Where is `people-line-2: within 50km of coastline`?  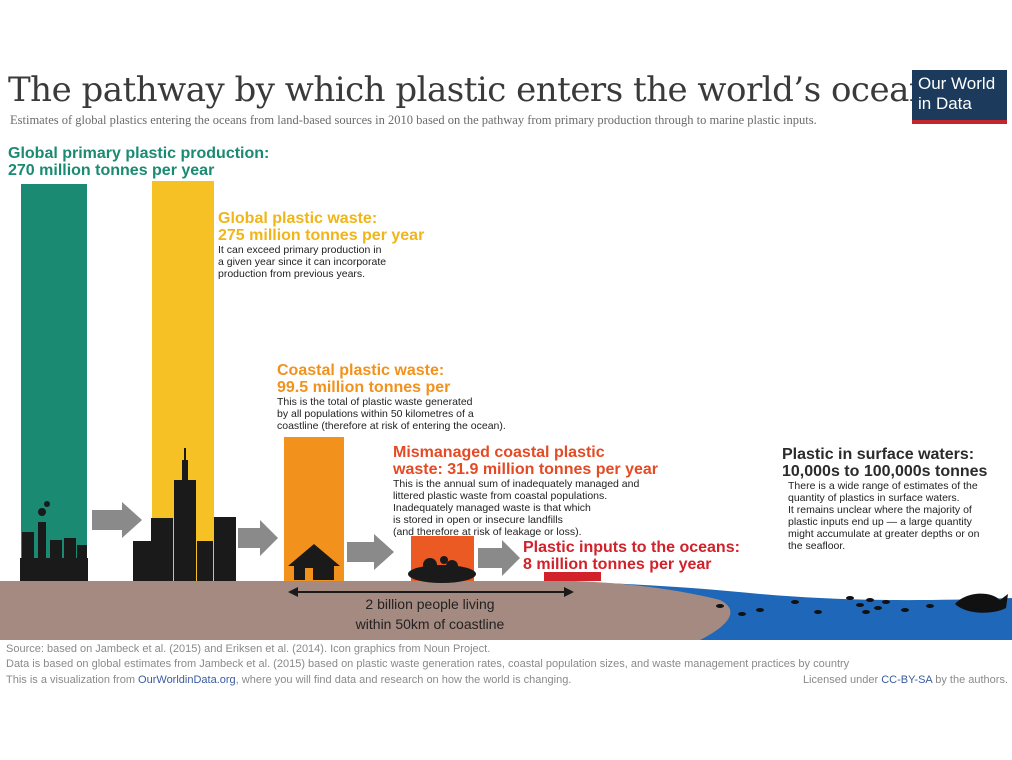
people-line-2: within 50km of coastline is located at coordinates (430, 624).